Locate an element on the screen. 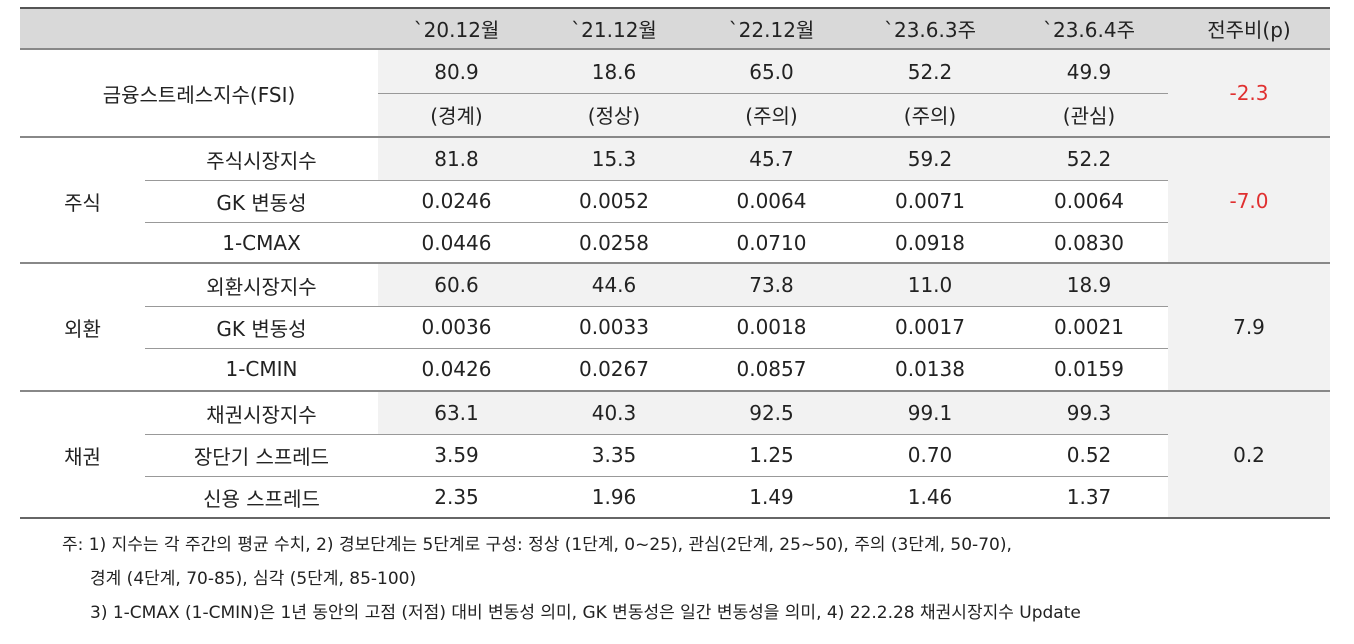 The width and height of the screenshot is (1354, 644). value-cell: 0.0138 is located at coordinates (930, 369).